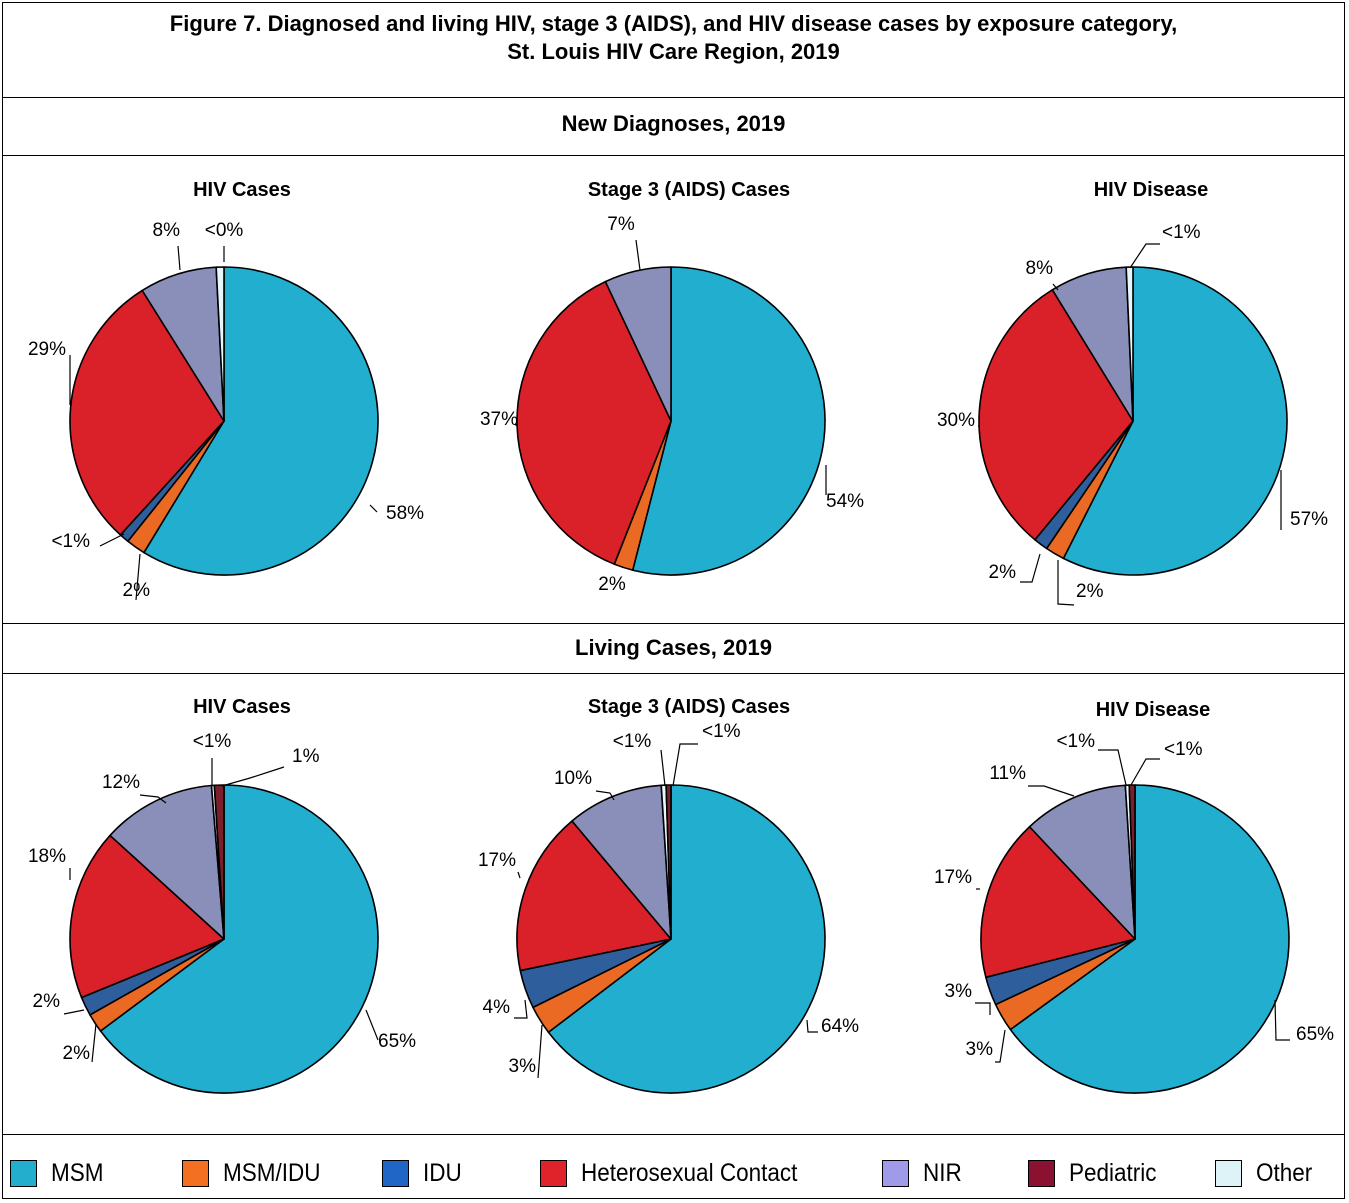  Describe the element at coordinates (673, 647) in the screenshot. I see `section-title-living-cases: Living Cases, 2019` at that location.